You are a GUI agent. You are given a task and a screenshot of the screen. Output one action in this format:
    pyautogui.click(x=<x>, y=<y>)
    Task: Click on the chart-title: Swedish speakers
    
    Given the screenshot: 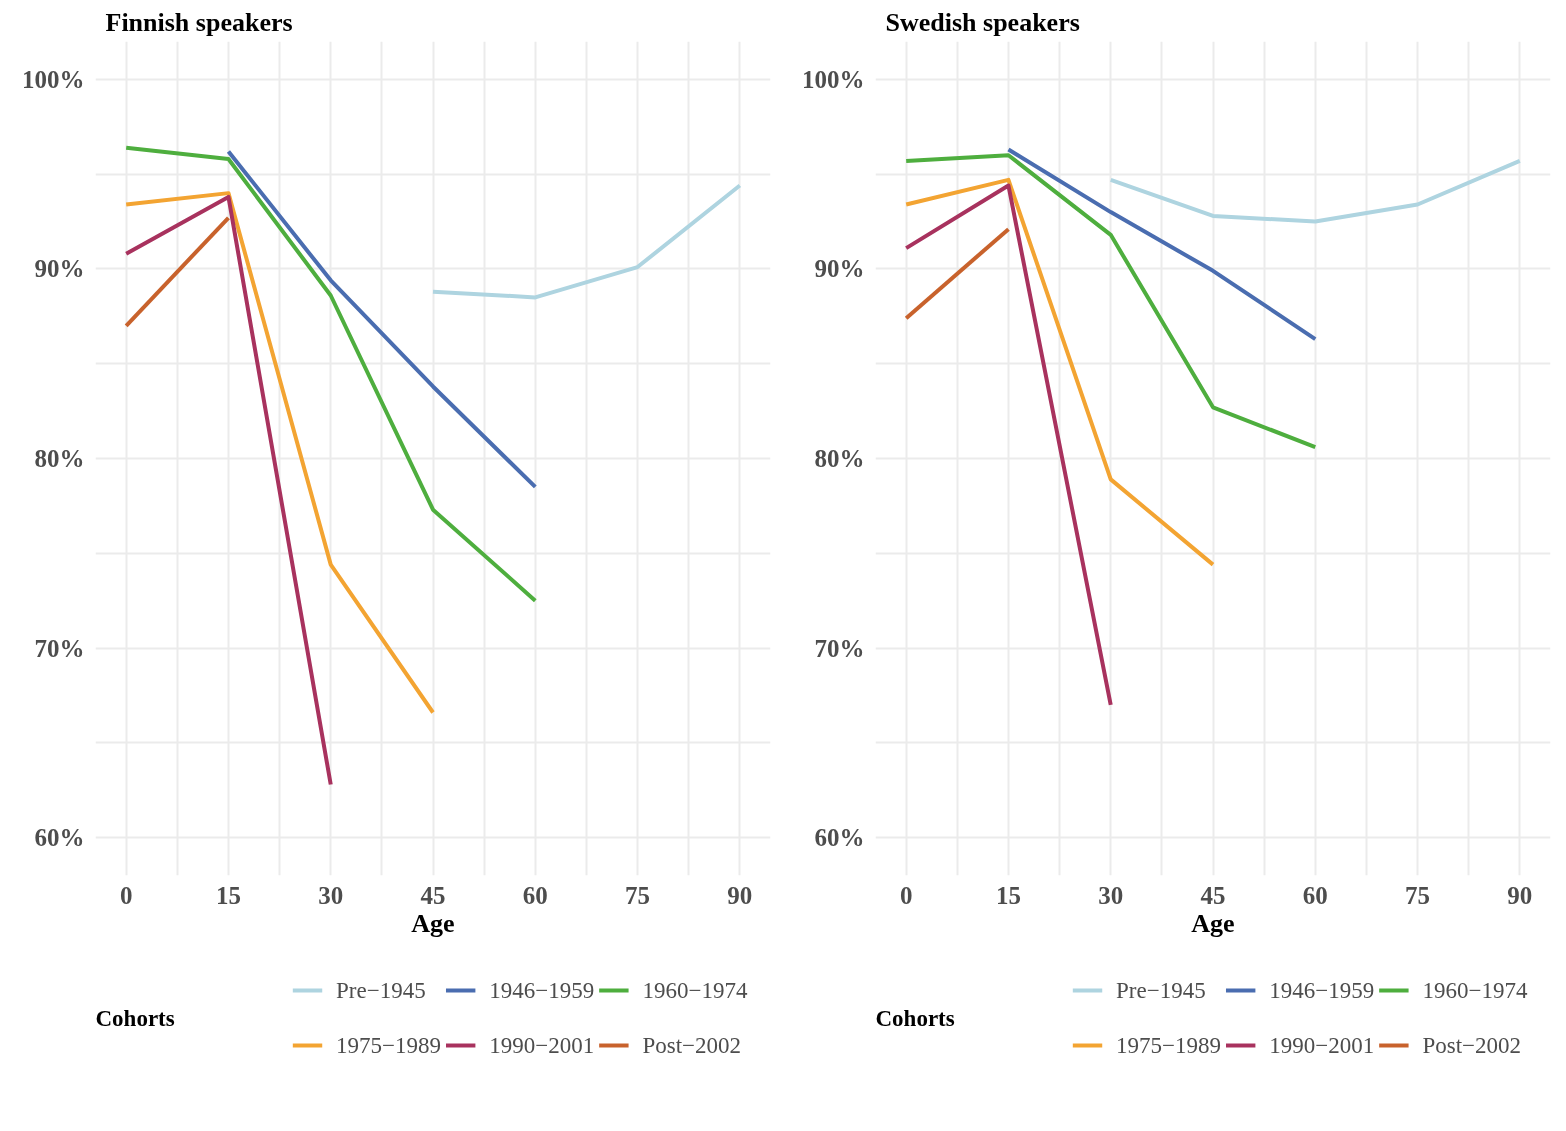 What is the action you would take?
    pyautogui.click(x=982, y=22)
    